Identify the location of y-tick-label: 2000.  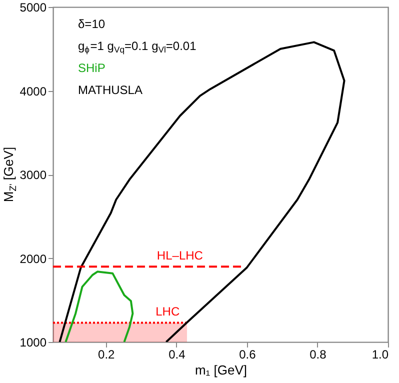
(33, 259).